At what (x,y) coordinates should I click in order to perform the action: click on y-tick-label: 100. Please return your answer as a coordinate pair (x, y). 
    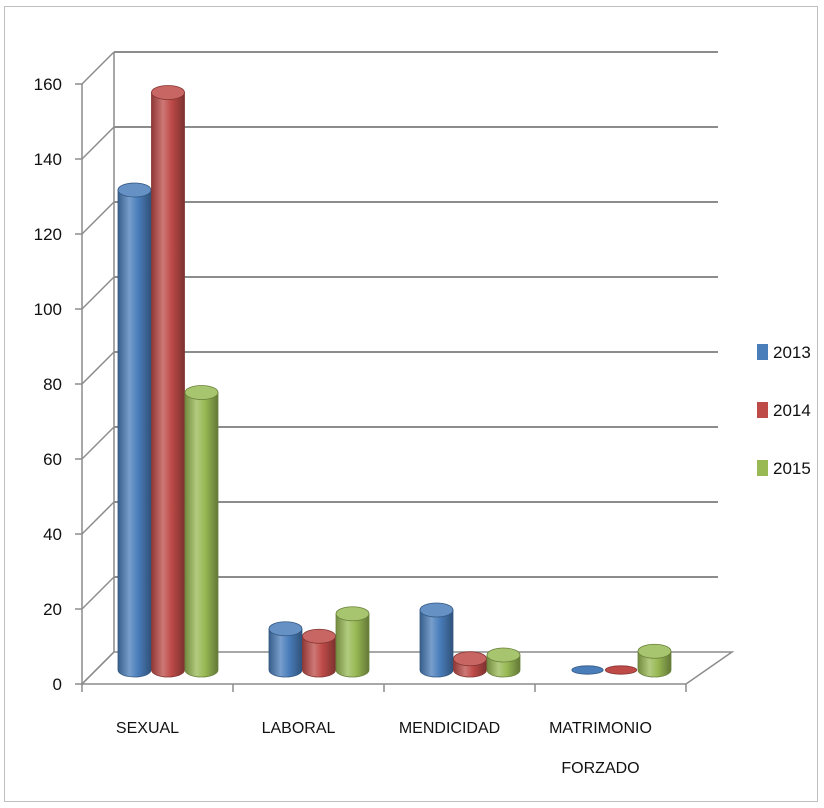
    Looking at the image, I should click on (48, 309).